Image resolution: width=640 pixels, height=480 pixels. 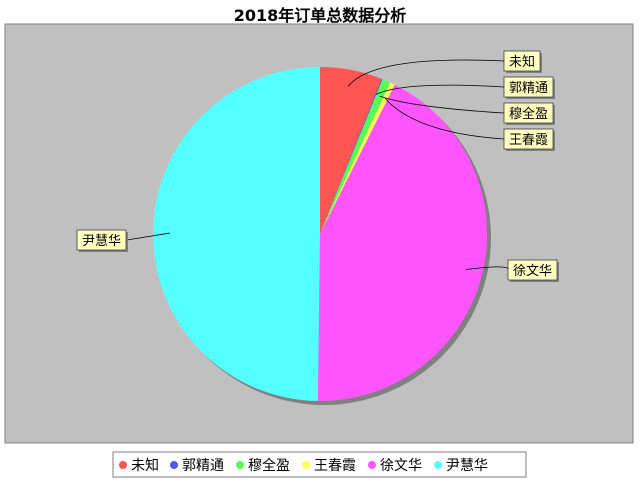 I want to click on chart-title: 2018年订单总数据分析, so click(x=320, y=15).